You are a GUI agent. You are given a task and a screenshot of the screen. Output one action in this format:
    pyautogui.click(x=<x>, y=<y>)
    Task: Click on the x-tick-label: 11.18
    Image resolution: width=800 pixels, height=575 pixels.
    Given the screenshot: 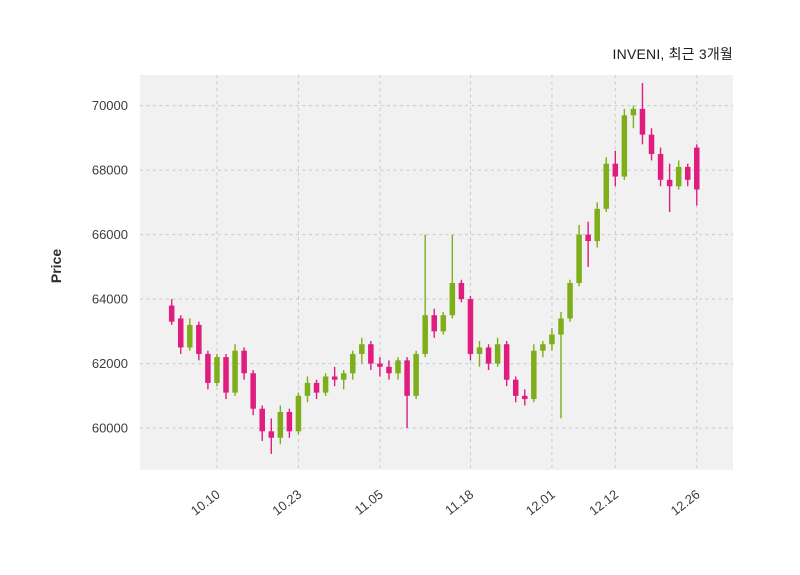 What is the action you would take?
    pyautogui.click(x=459, y=502)
    